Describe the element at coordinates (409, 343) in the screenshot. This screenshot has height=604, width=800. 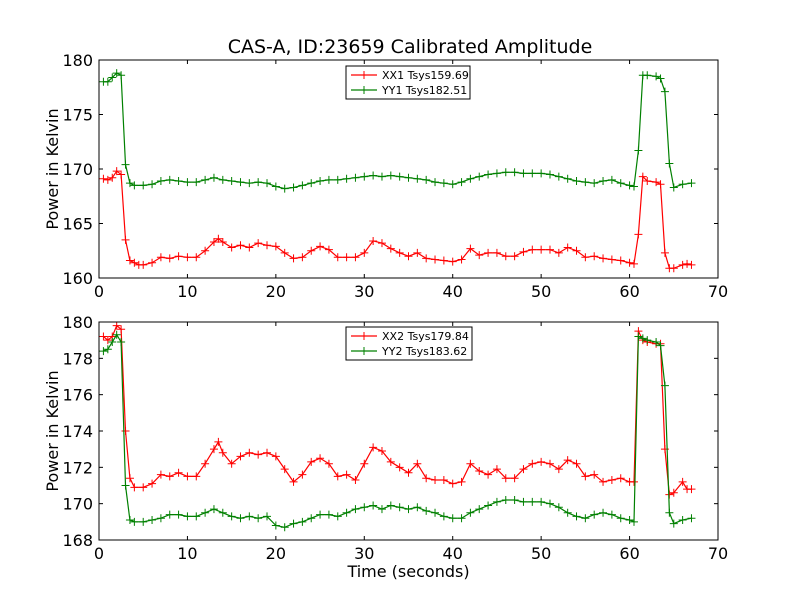
I see `legend-box` at that location.